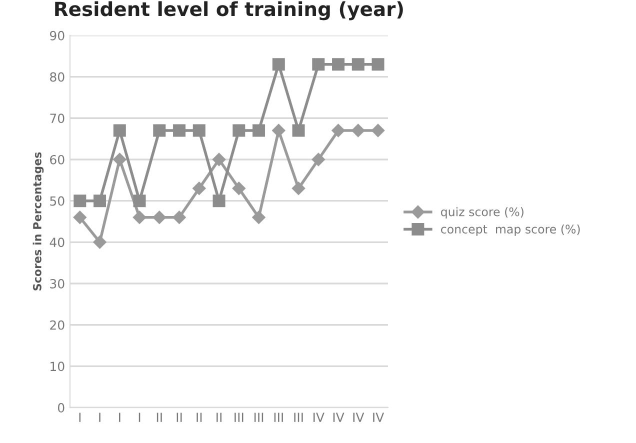 The height and width of the screenshot is (443, 636). Describe the element at coordinates (57, 159) in the screenshot. I see `y-tick-label: 60` at that location.